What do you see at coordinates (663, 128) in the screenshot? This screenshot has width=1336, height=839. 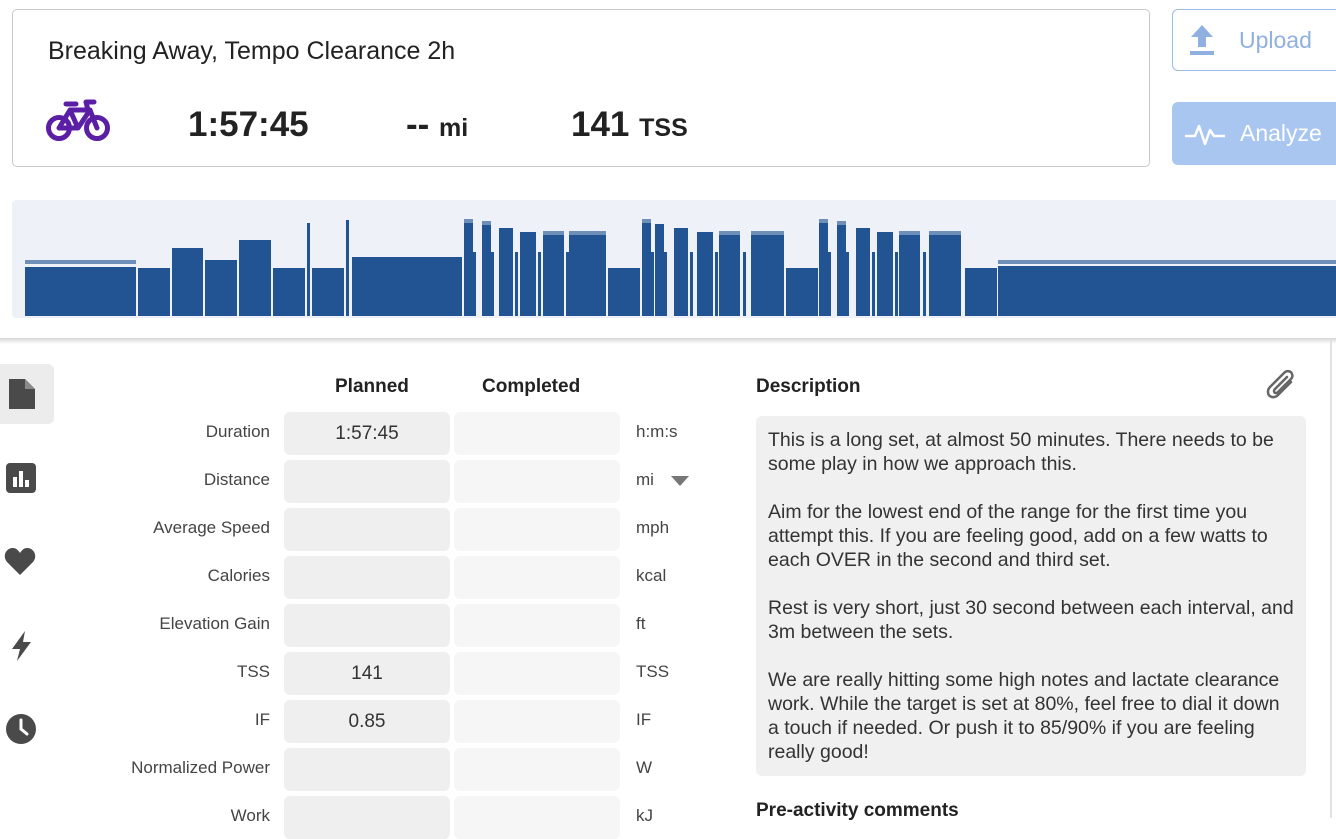 I see `tss-unit: TSS` at bounding box center [663, 128].